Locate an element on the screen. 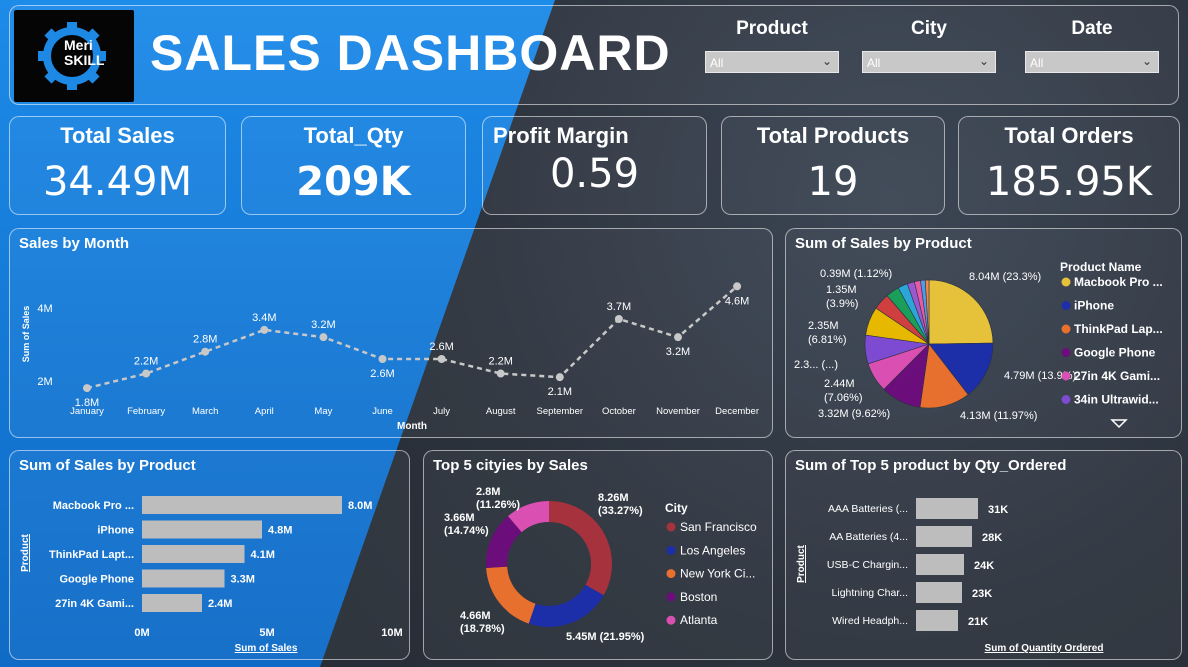  y-axis-label: Sum of Sales is located at coordinates (26, 334).